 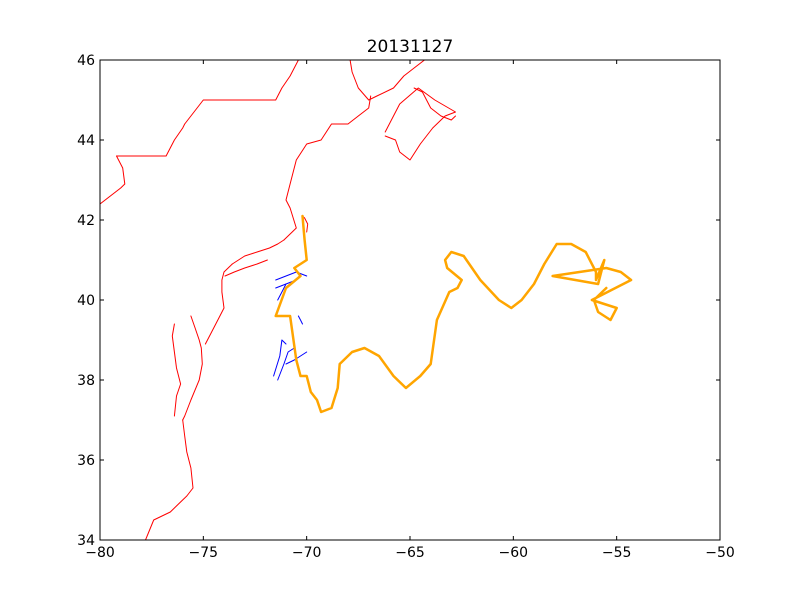 What do you see at coordinates (86, 61) in the screenshot?
I see `y-tick-label: 46` at bounding box center [86, 61].